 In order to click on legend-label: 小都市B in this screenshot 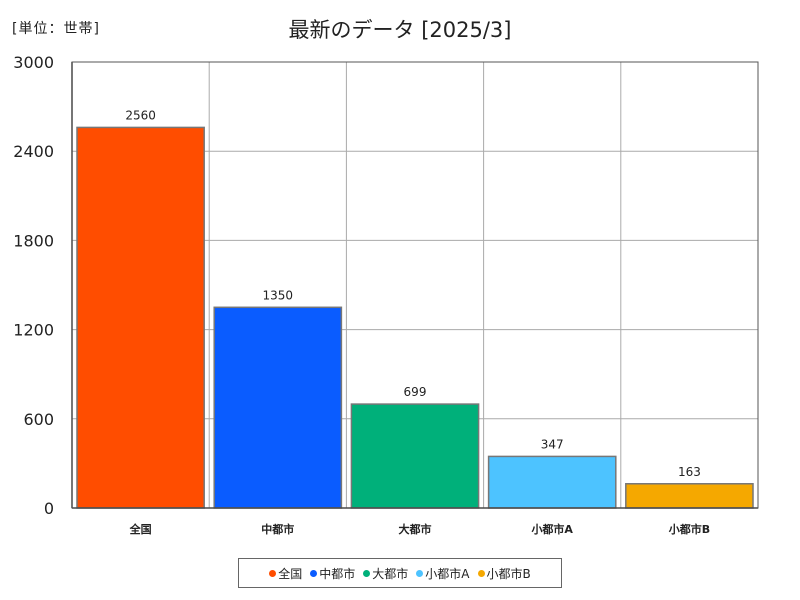, I will do `click(508, 573)`.